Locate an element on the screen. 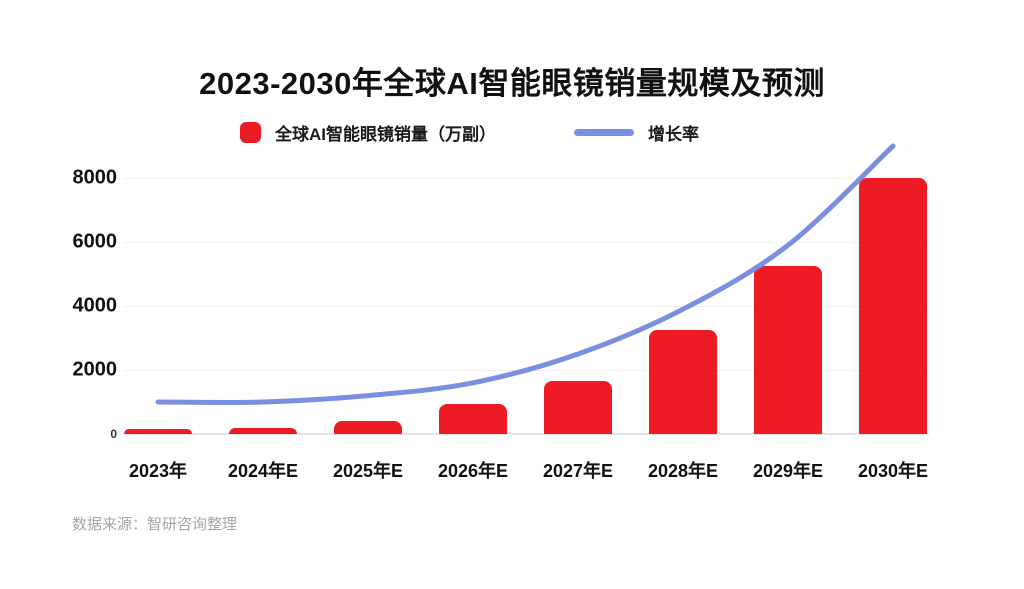 This screenshot has height=589, width=1024. source-note: 数据来源：智研咨询整理 is located at coordinates (155, 524).